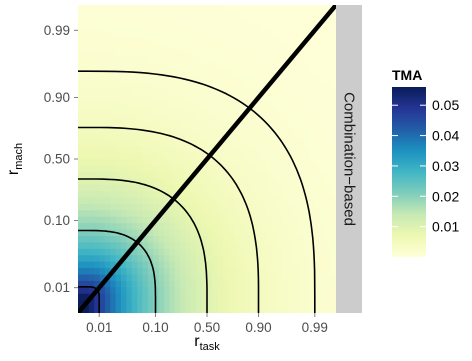 This screenshot has width=472, height=361. I want to click on contour-line, so click(117, 271).